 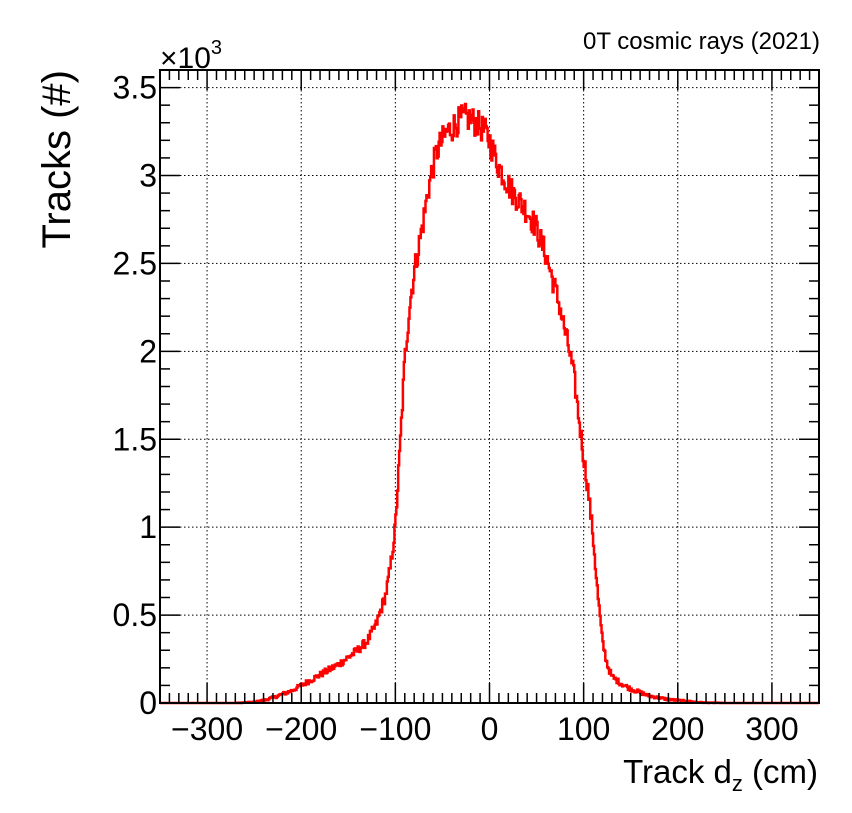 What do you see at coordinates (583, 729) in the screenshot?
I see `x-tick-label: 100` at bounding box center [583, 729].